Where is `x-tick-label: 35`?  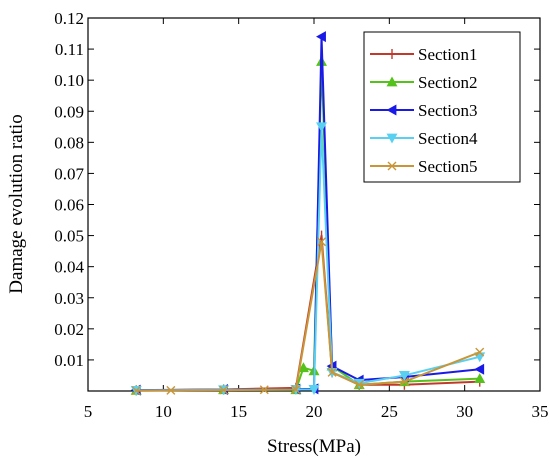
x-tick-label: 35 is located at coordinates (540, 411).